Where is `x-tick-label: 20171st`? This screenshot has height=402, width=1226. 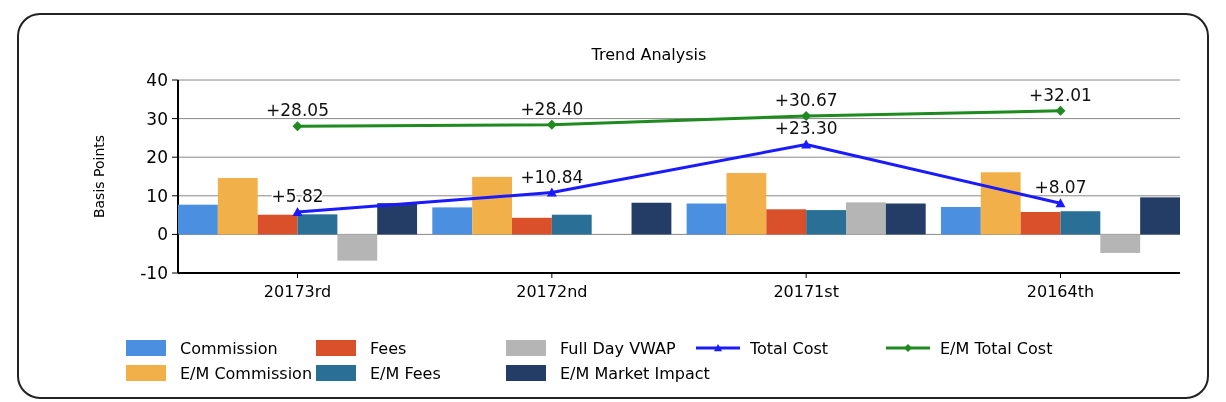
x-tick-label: 20171st is located at coordinates (806, 291).